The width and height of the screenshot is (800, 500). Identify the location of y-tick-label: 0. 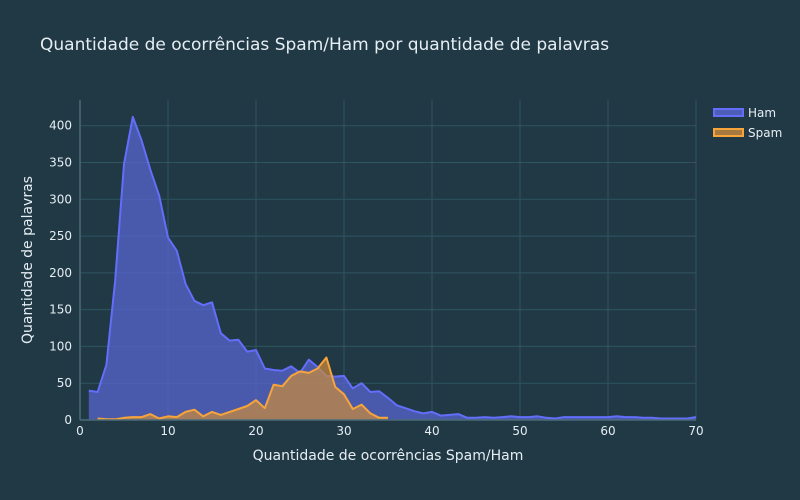
(68, 420).